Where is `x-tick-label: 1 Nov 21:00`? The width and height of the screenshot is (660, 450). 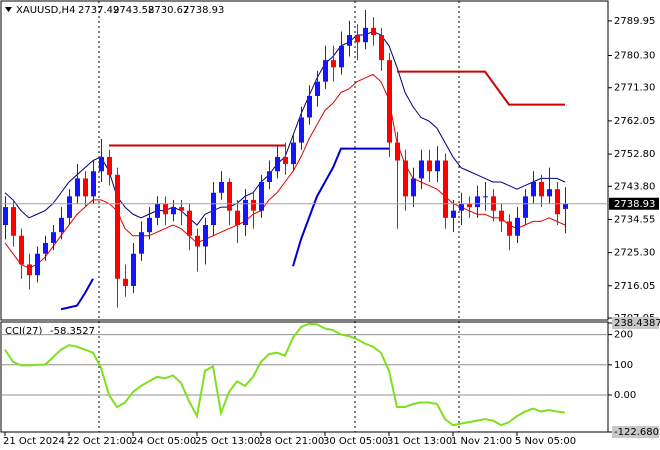
x-tick-label: 1 Nov 21:00 is located at coordinates (481, 441).